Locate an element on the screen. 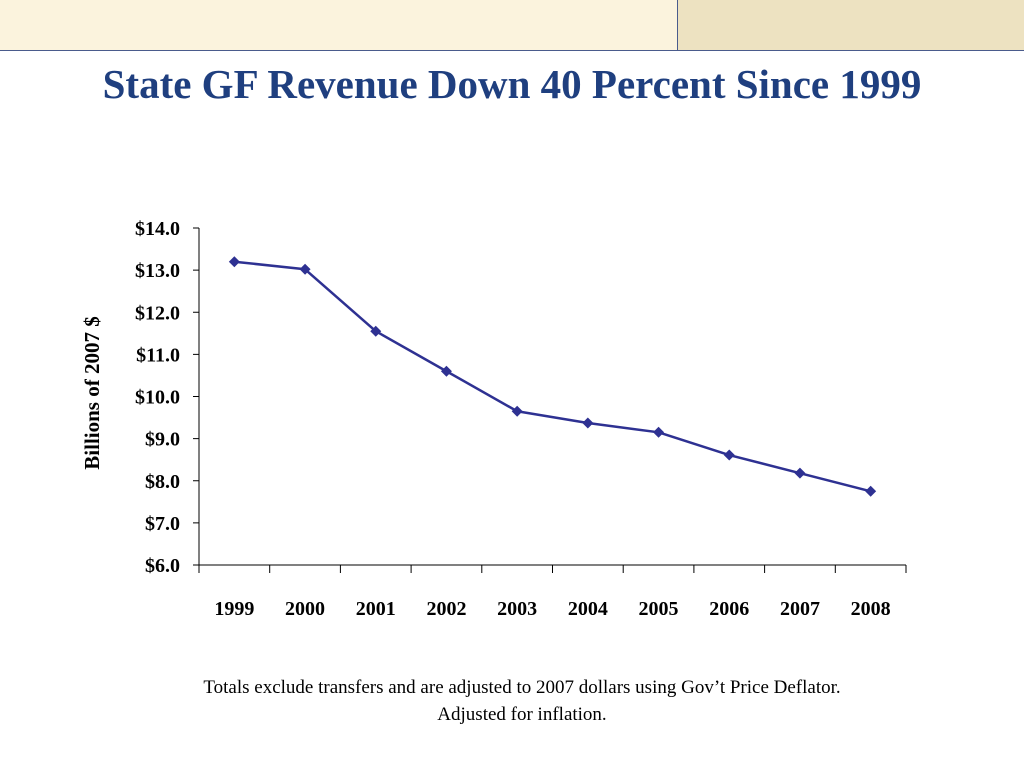 The width and height of the screenshot is (1024, 768). x-tick-label: 2002 is located at coordinates (446, 609).